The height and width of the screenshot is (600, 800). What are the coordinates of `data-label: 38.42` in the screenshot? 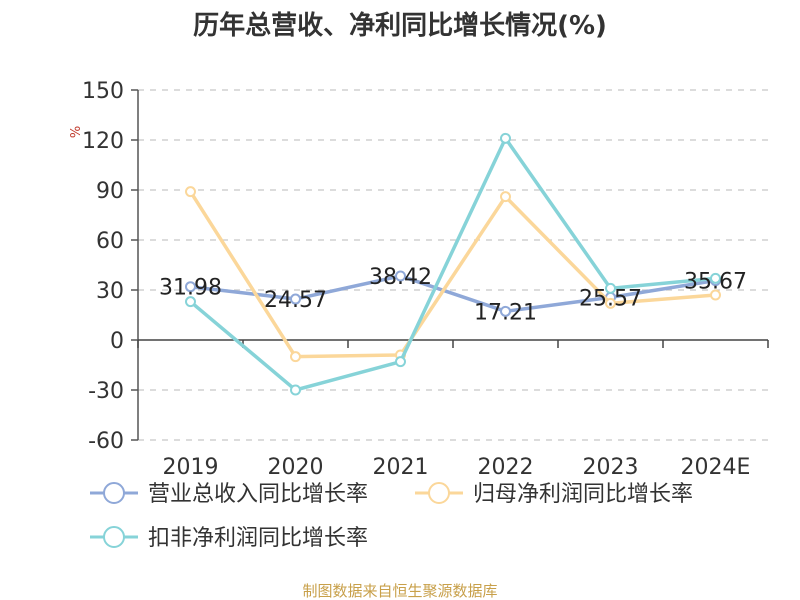 It's located at (400, 277).